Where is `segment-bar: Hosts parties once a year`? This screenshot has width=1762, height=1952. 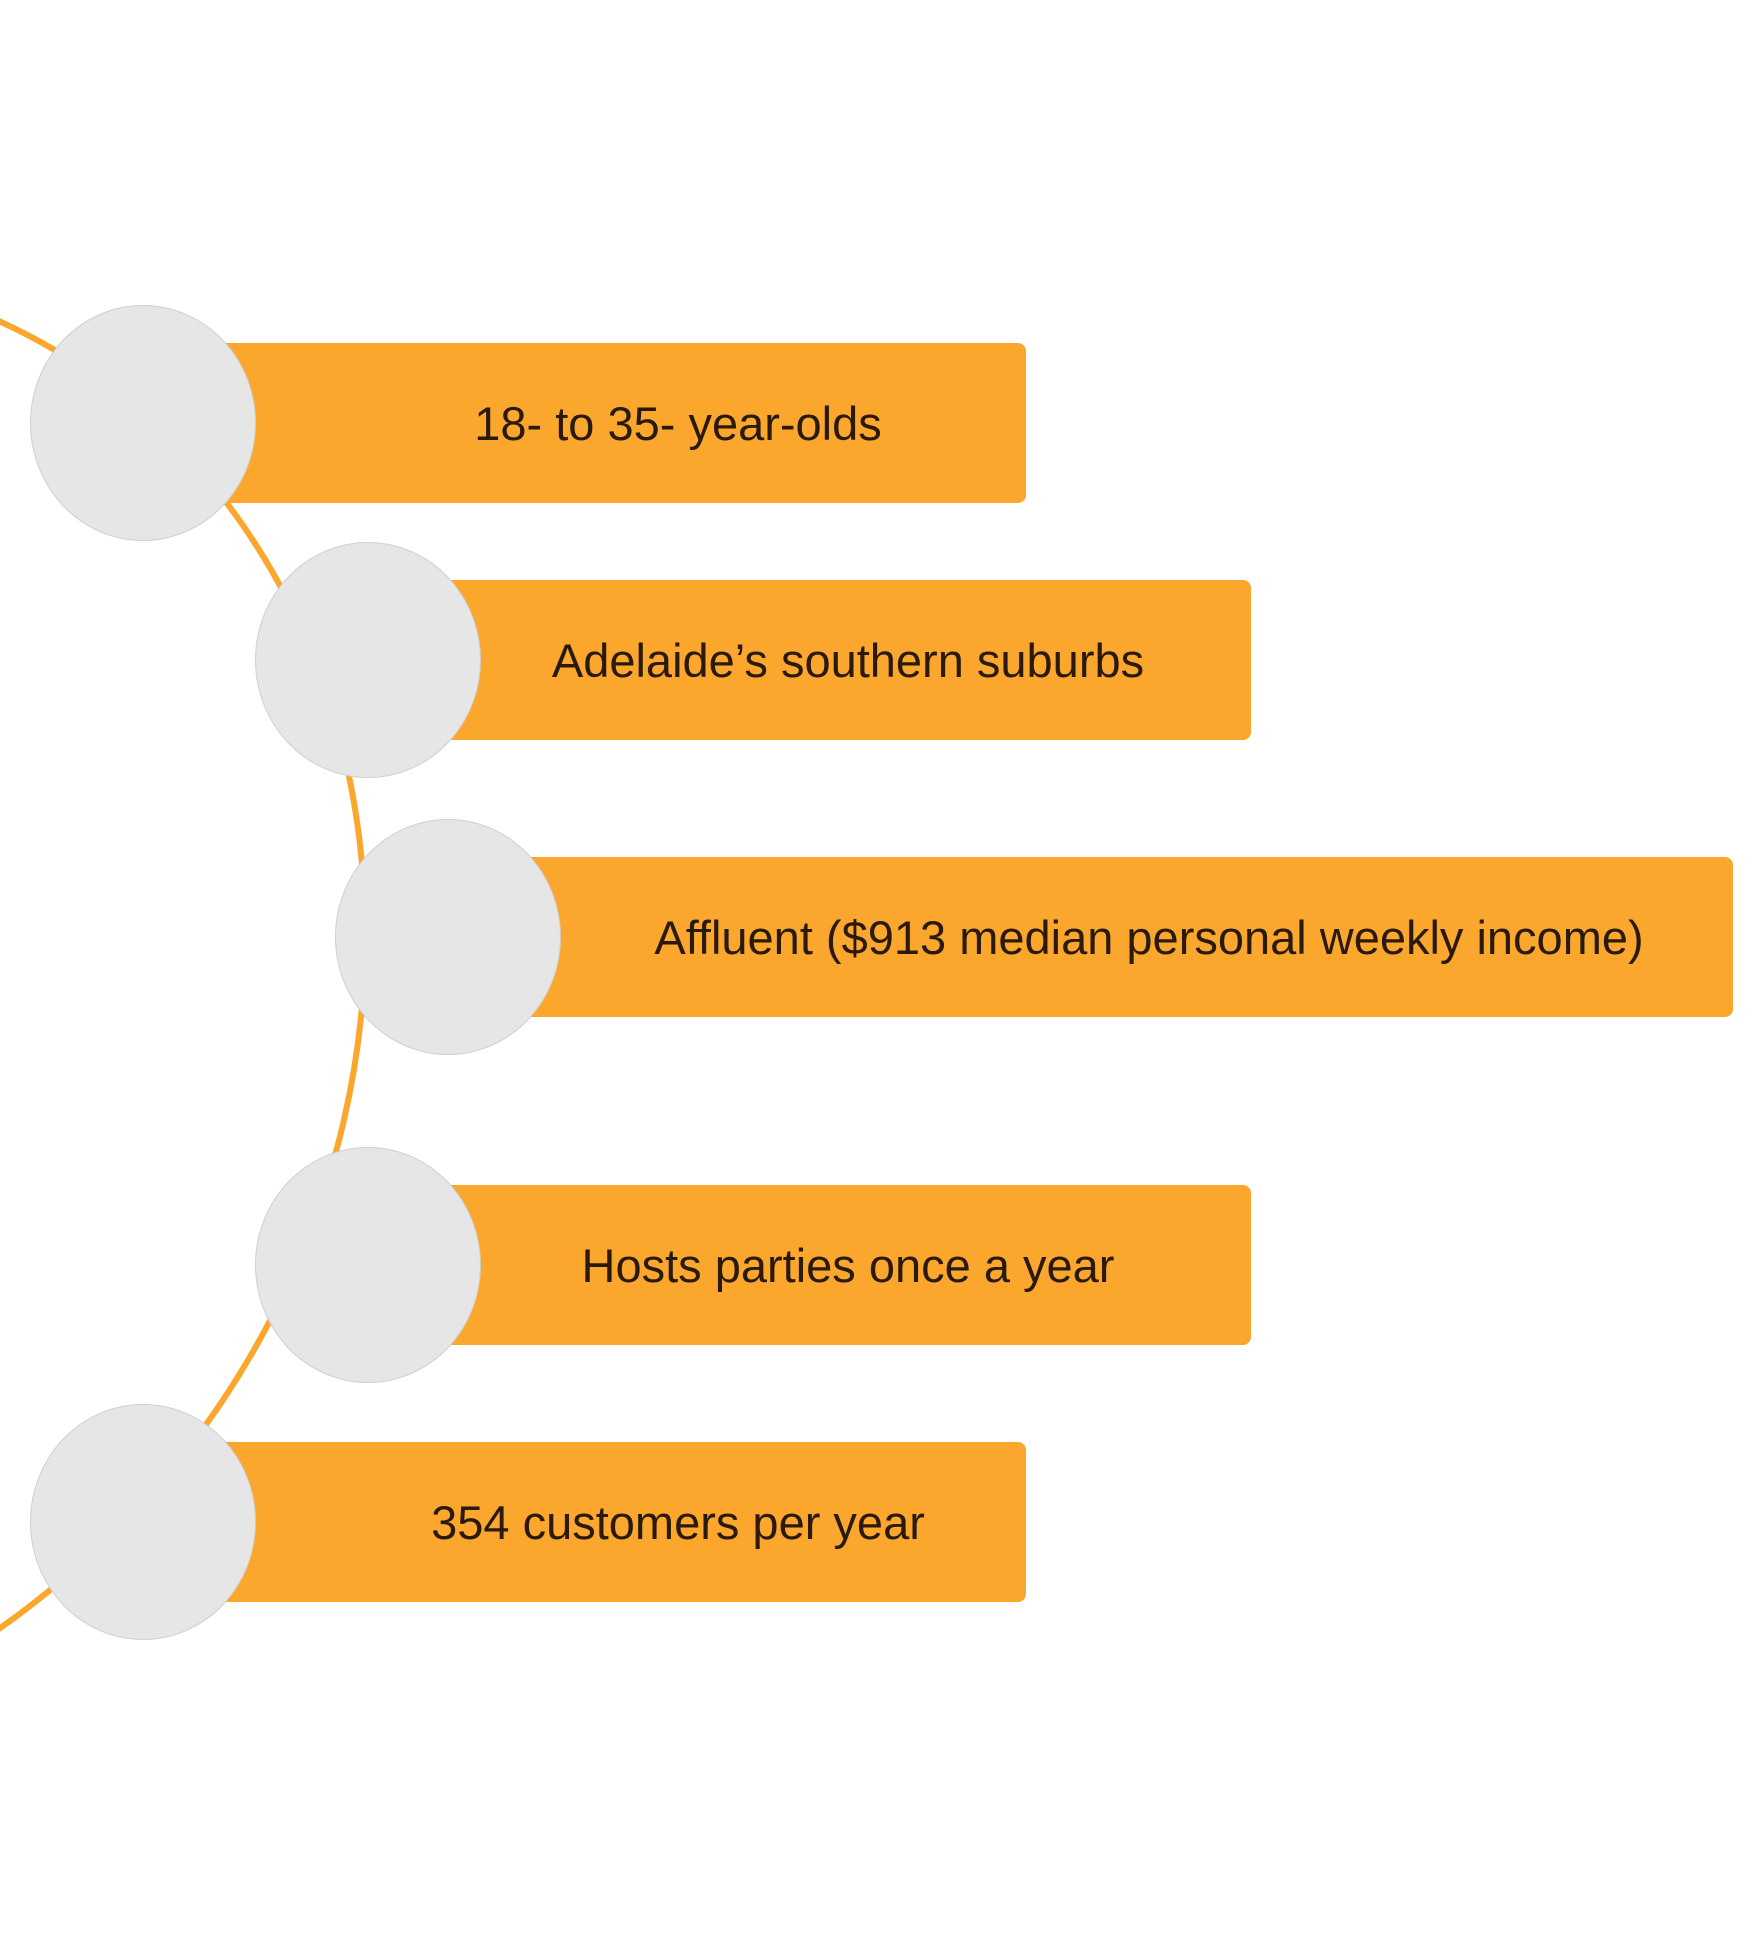 segment-bar: Hosts parties once a year is located at coordinates (828, 1265).